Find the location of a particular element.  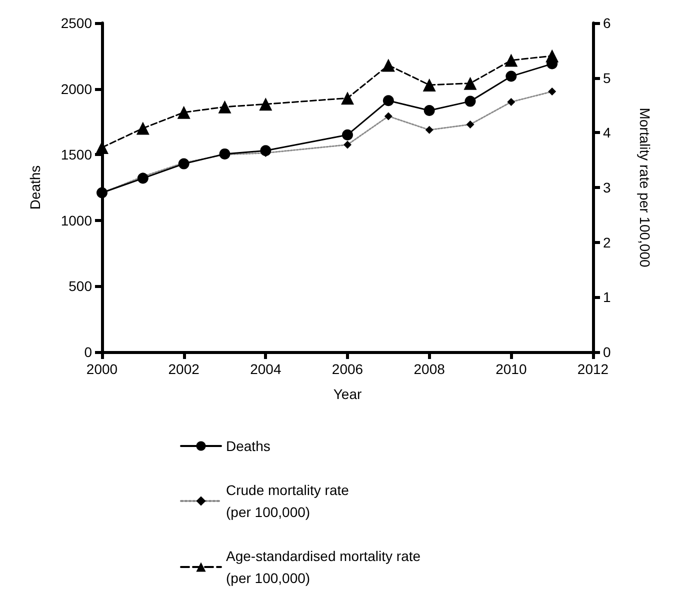

y2-tick-label: 6 is located at coordinates (607, 23).